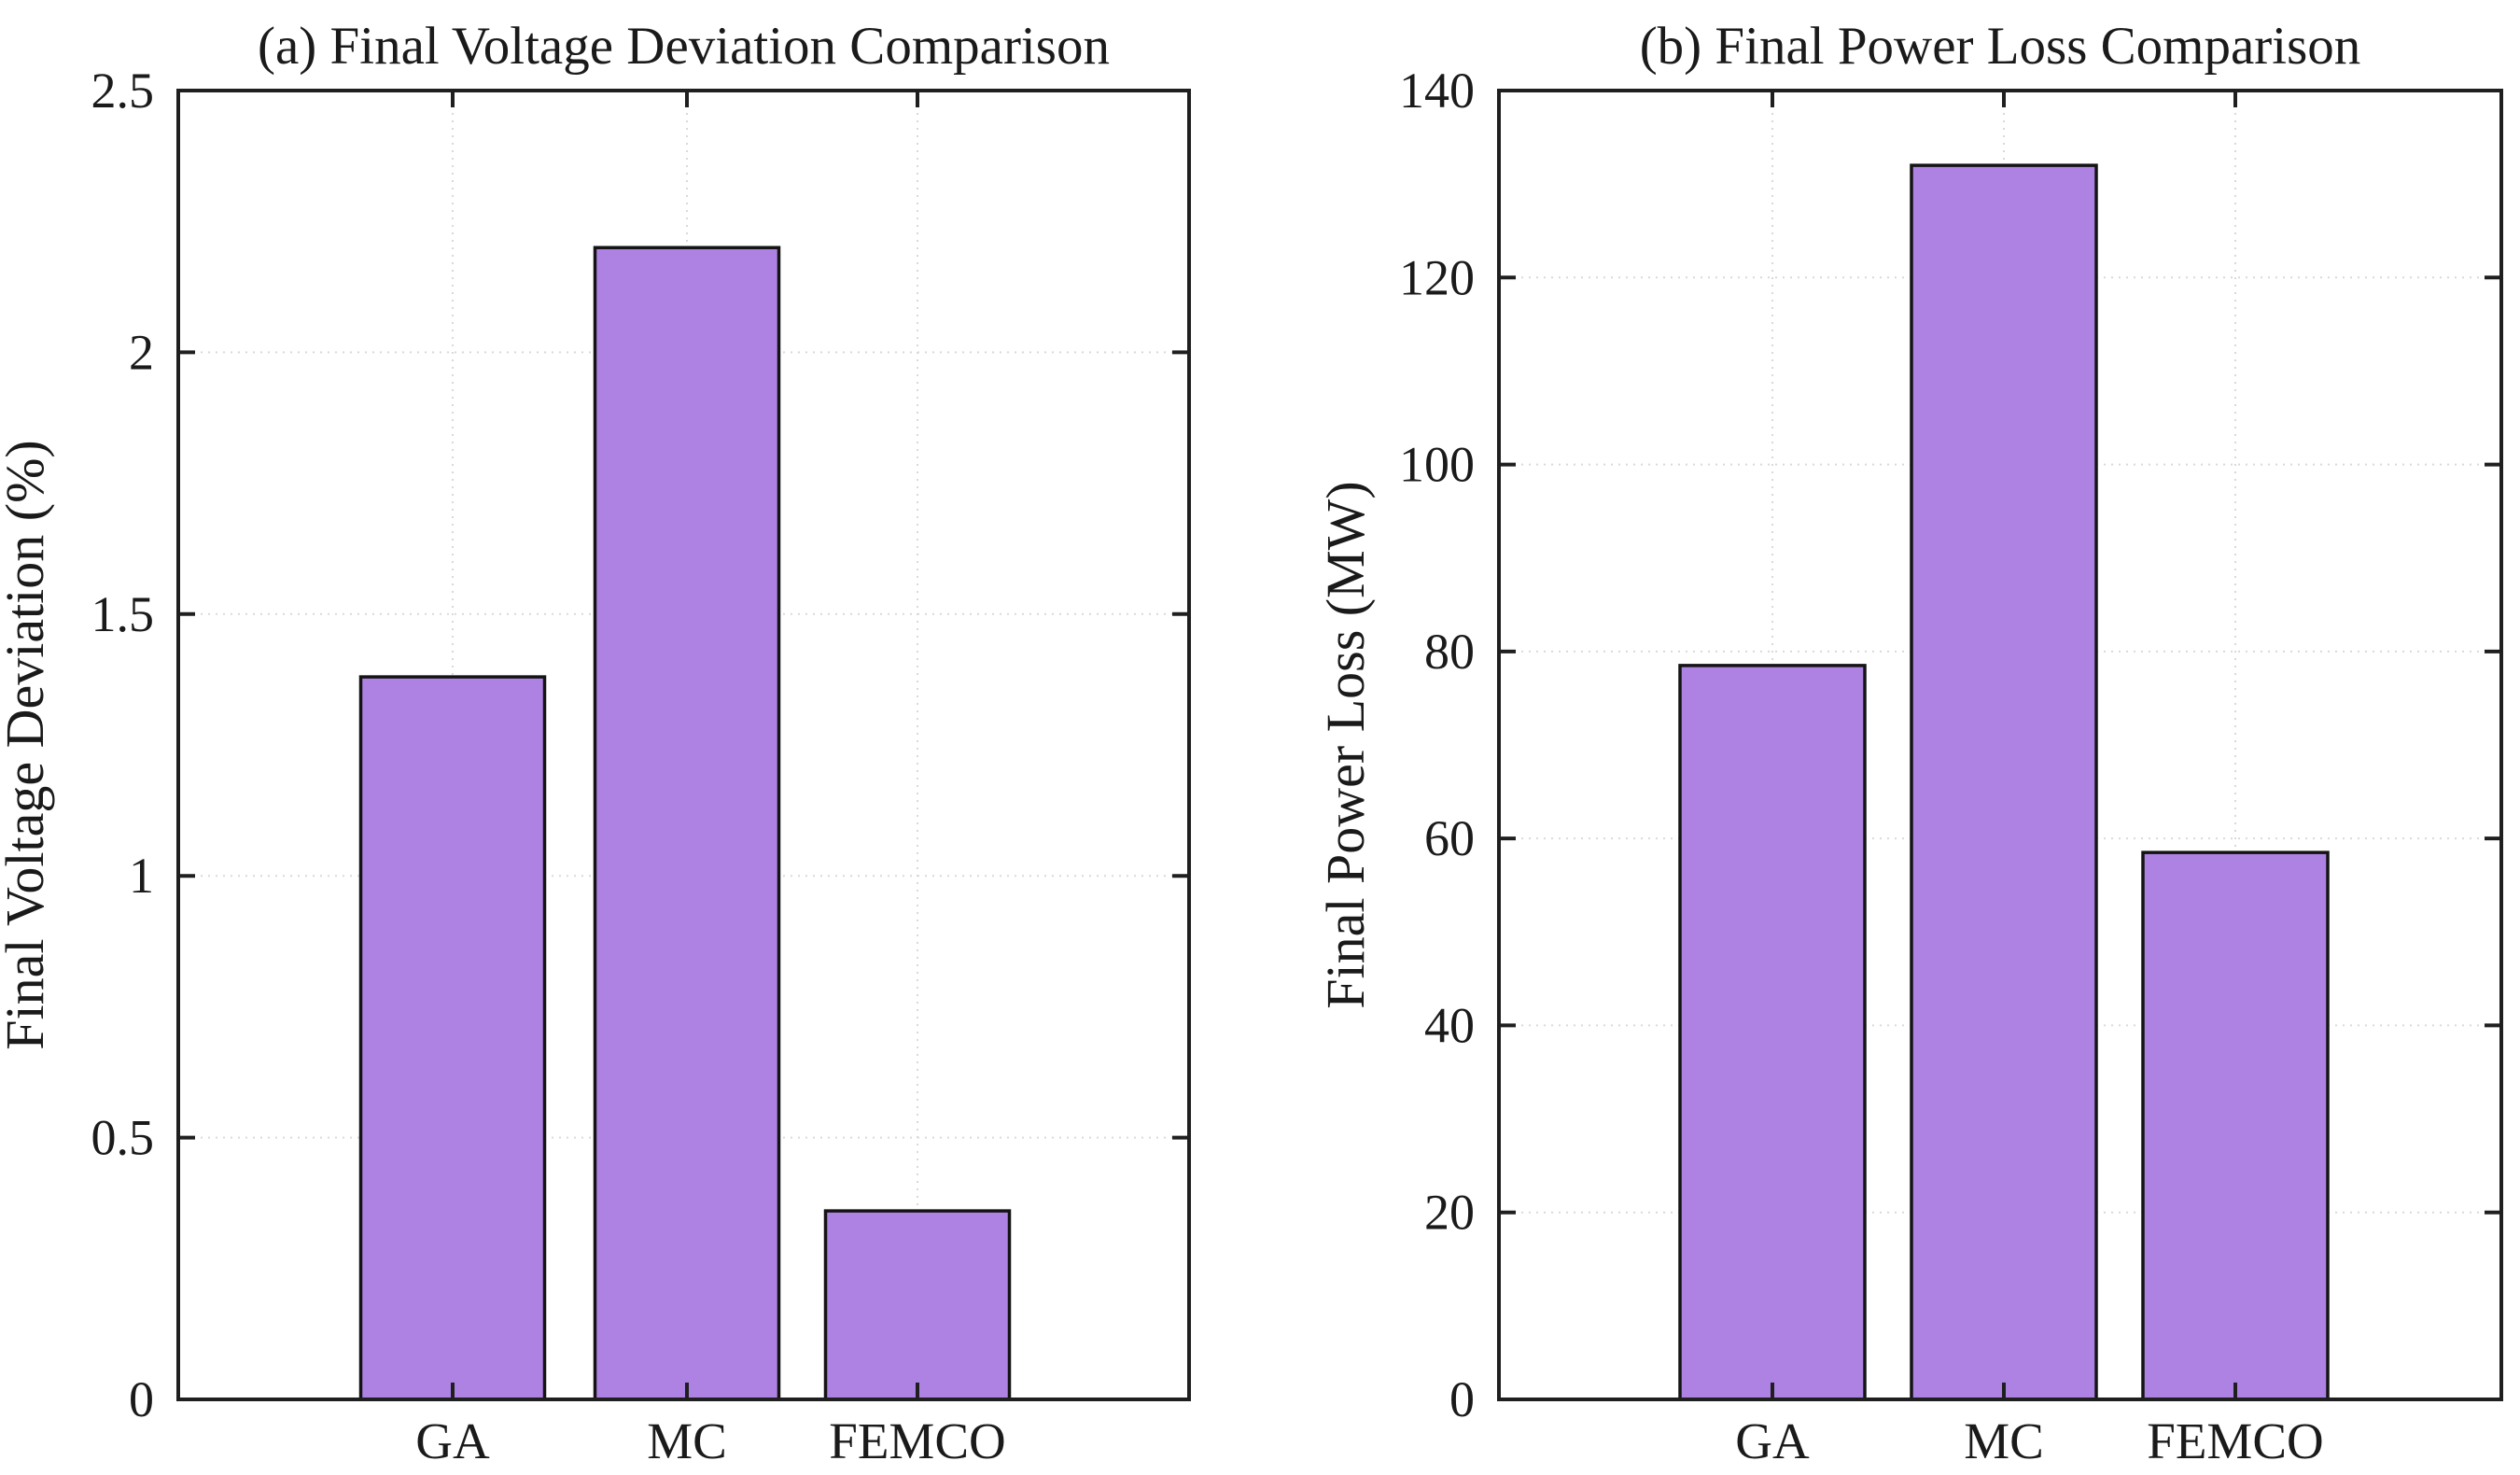 The height and width of the screenshot is (1475, 2520). What do you see at coordinates (123, 614) in the screenshot?
I see `y-tick-label-1.5: 1.5` at bounding box center [123, 614].